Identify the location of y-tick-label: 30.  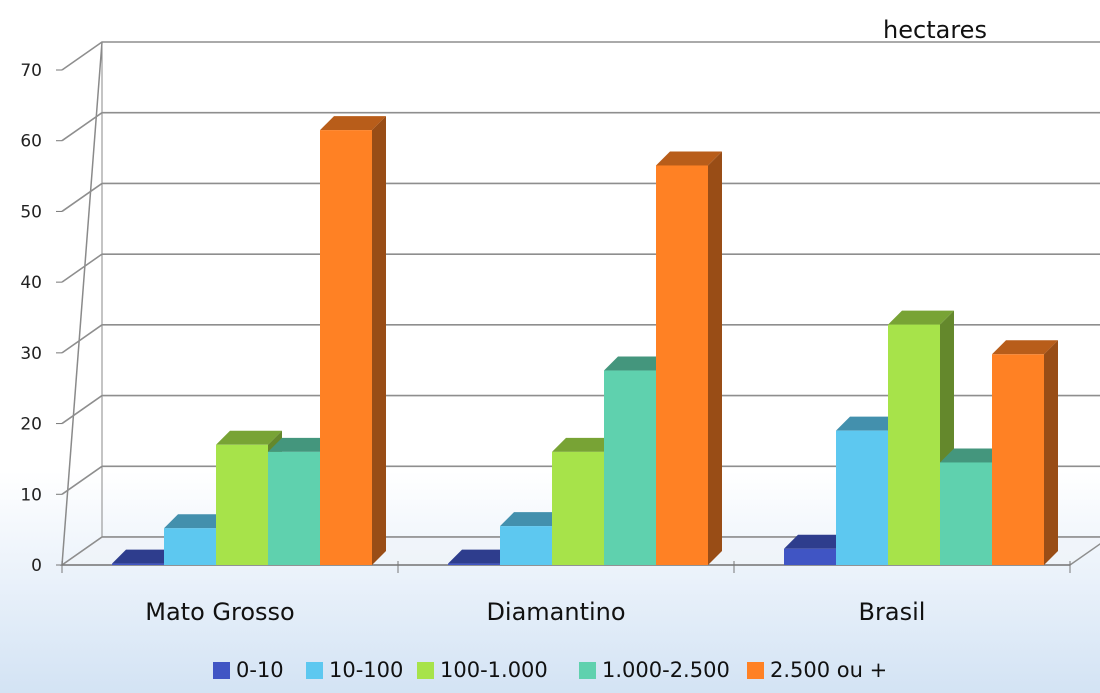
(31, 354).